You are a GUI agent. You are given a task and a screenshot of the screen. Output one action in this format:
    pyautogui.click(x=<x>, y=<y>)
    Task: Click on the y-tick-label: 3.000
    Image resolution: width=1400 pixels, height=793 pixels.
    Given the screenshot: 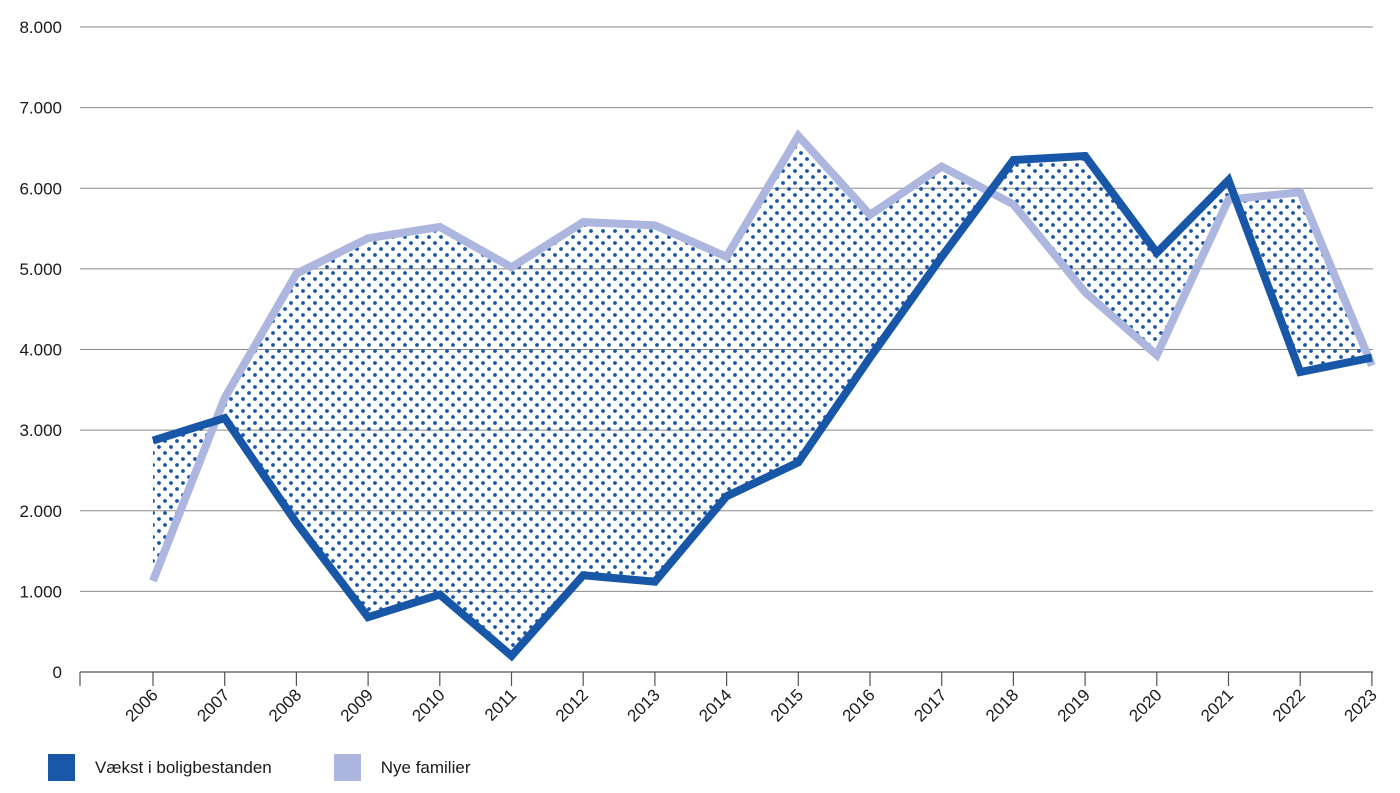 What is the action you would take?
    pyautogui.click(x=40, y=430)
    